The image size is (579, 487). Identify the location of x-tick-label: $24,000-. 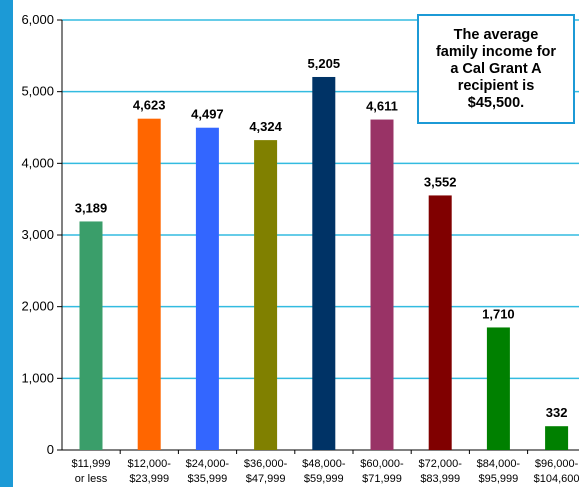
(208, 464).